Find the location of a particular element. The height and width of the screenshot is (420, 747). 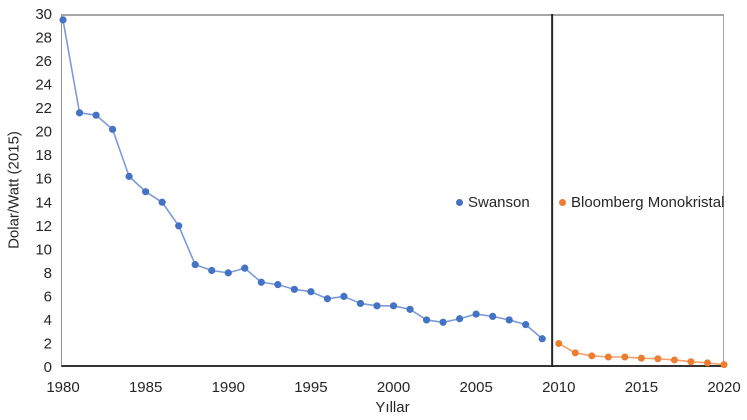

x-tick-label: 1990 is located at coordinates (228, 387).